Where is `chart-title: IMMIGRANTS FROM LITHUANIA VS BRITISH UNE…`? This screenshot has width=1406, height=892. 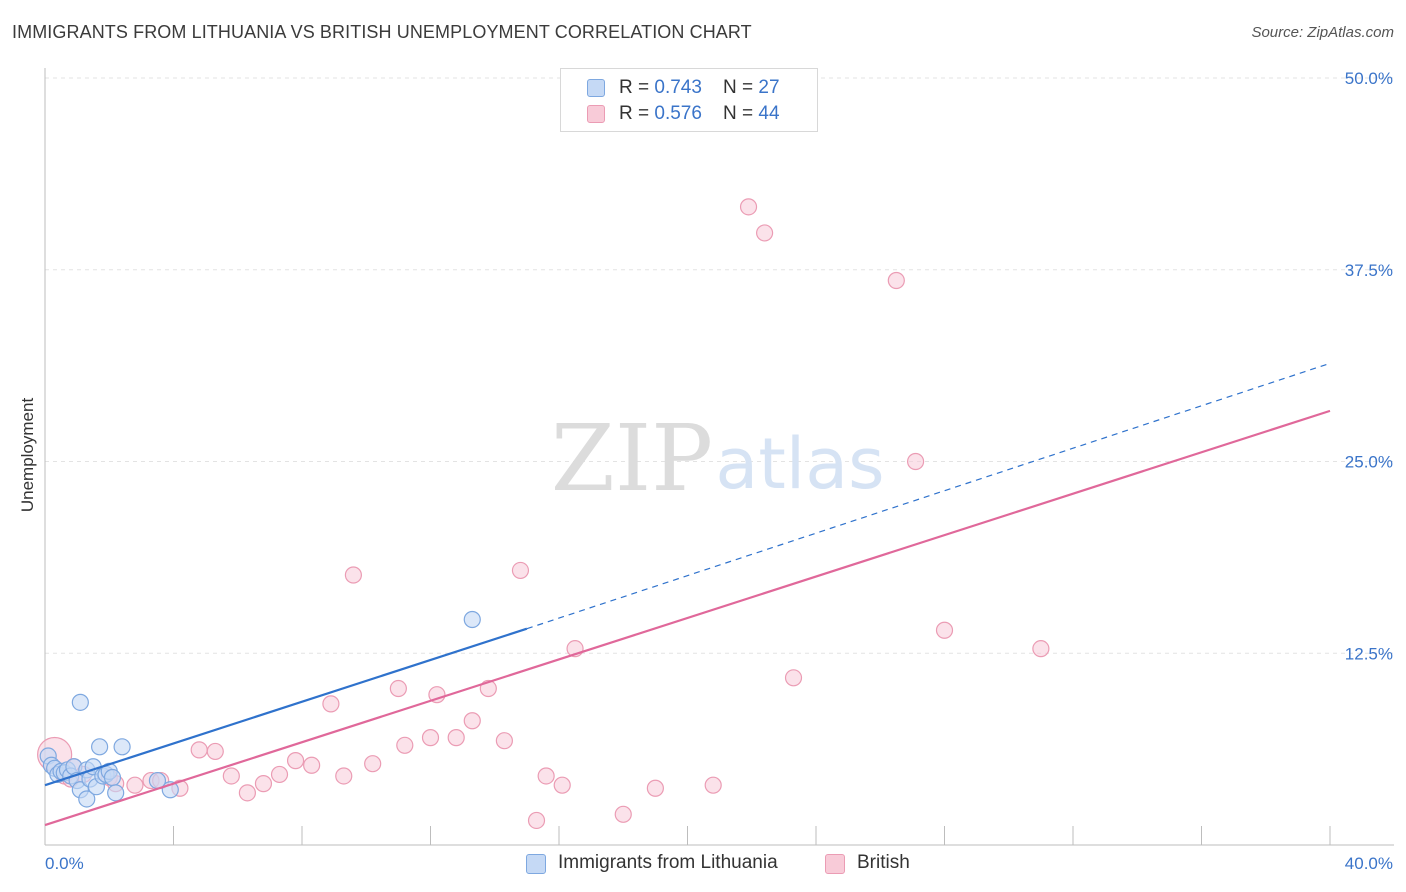
chart-title: IMMIGRANTS FROM LITHUANIA VS BRITISH UNE… is located at coordinates (382, 32).